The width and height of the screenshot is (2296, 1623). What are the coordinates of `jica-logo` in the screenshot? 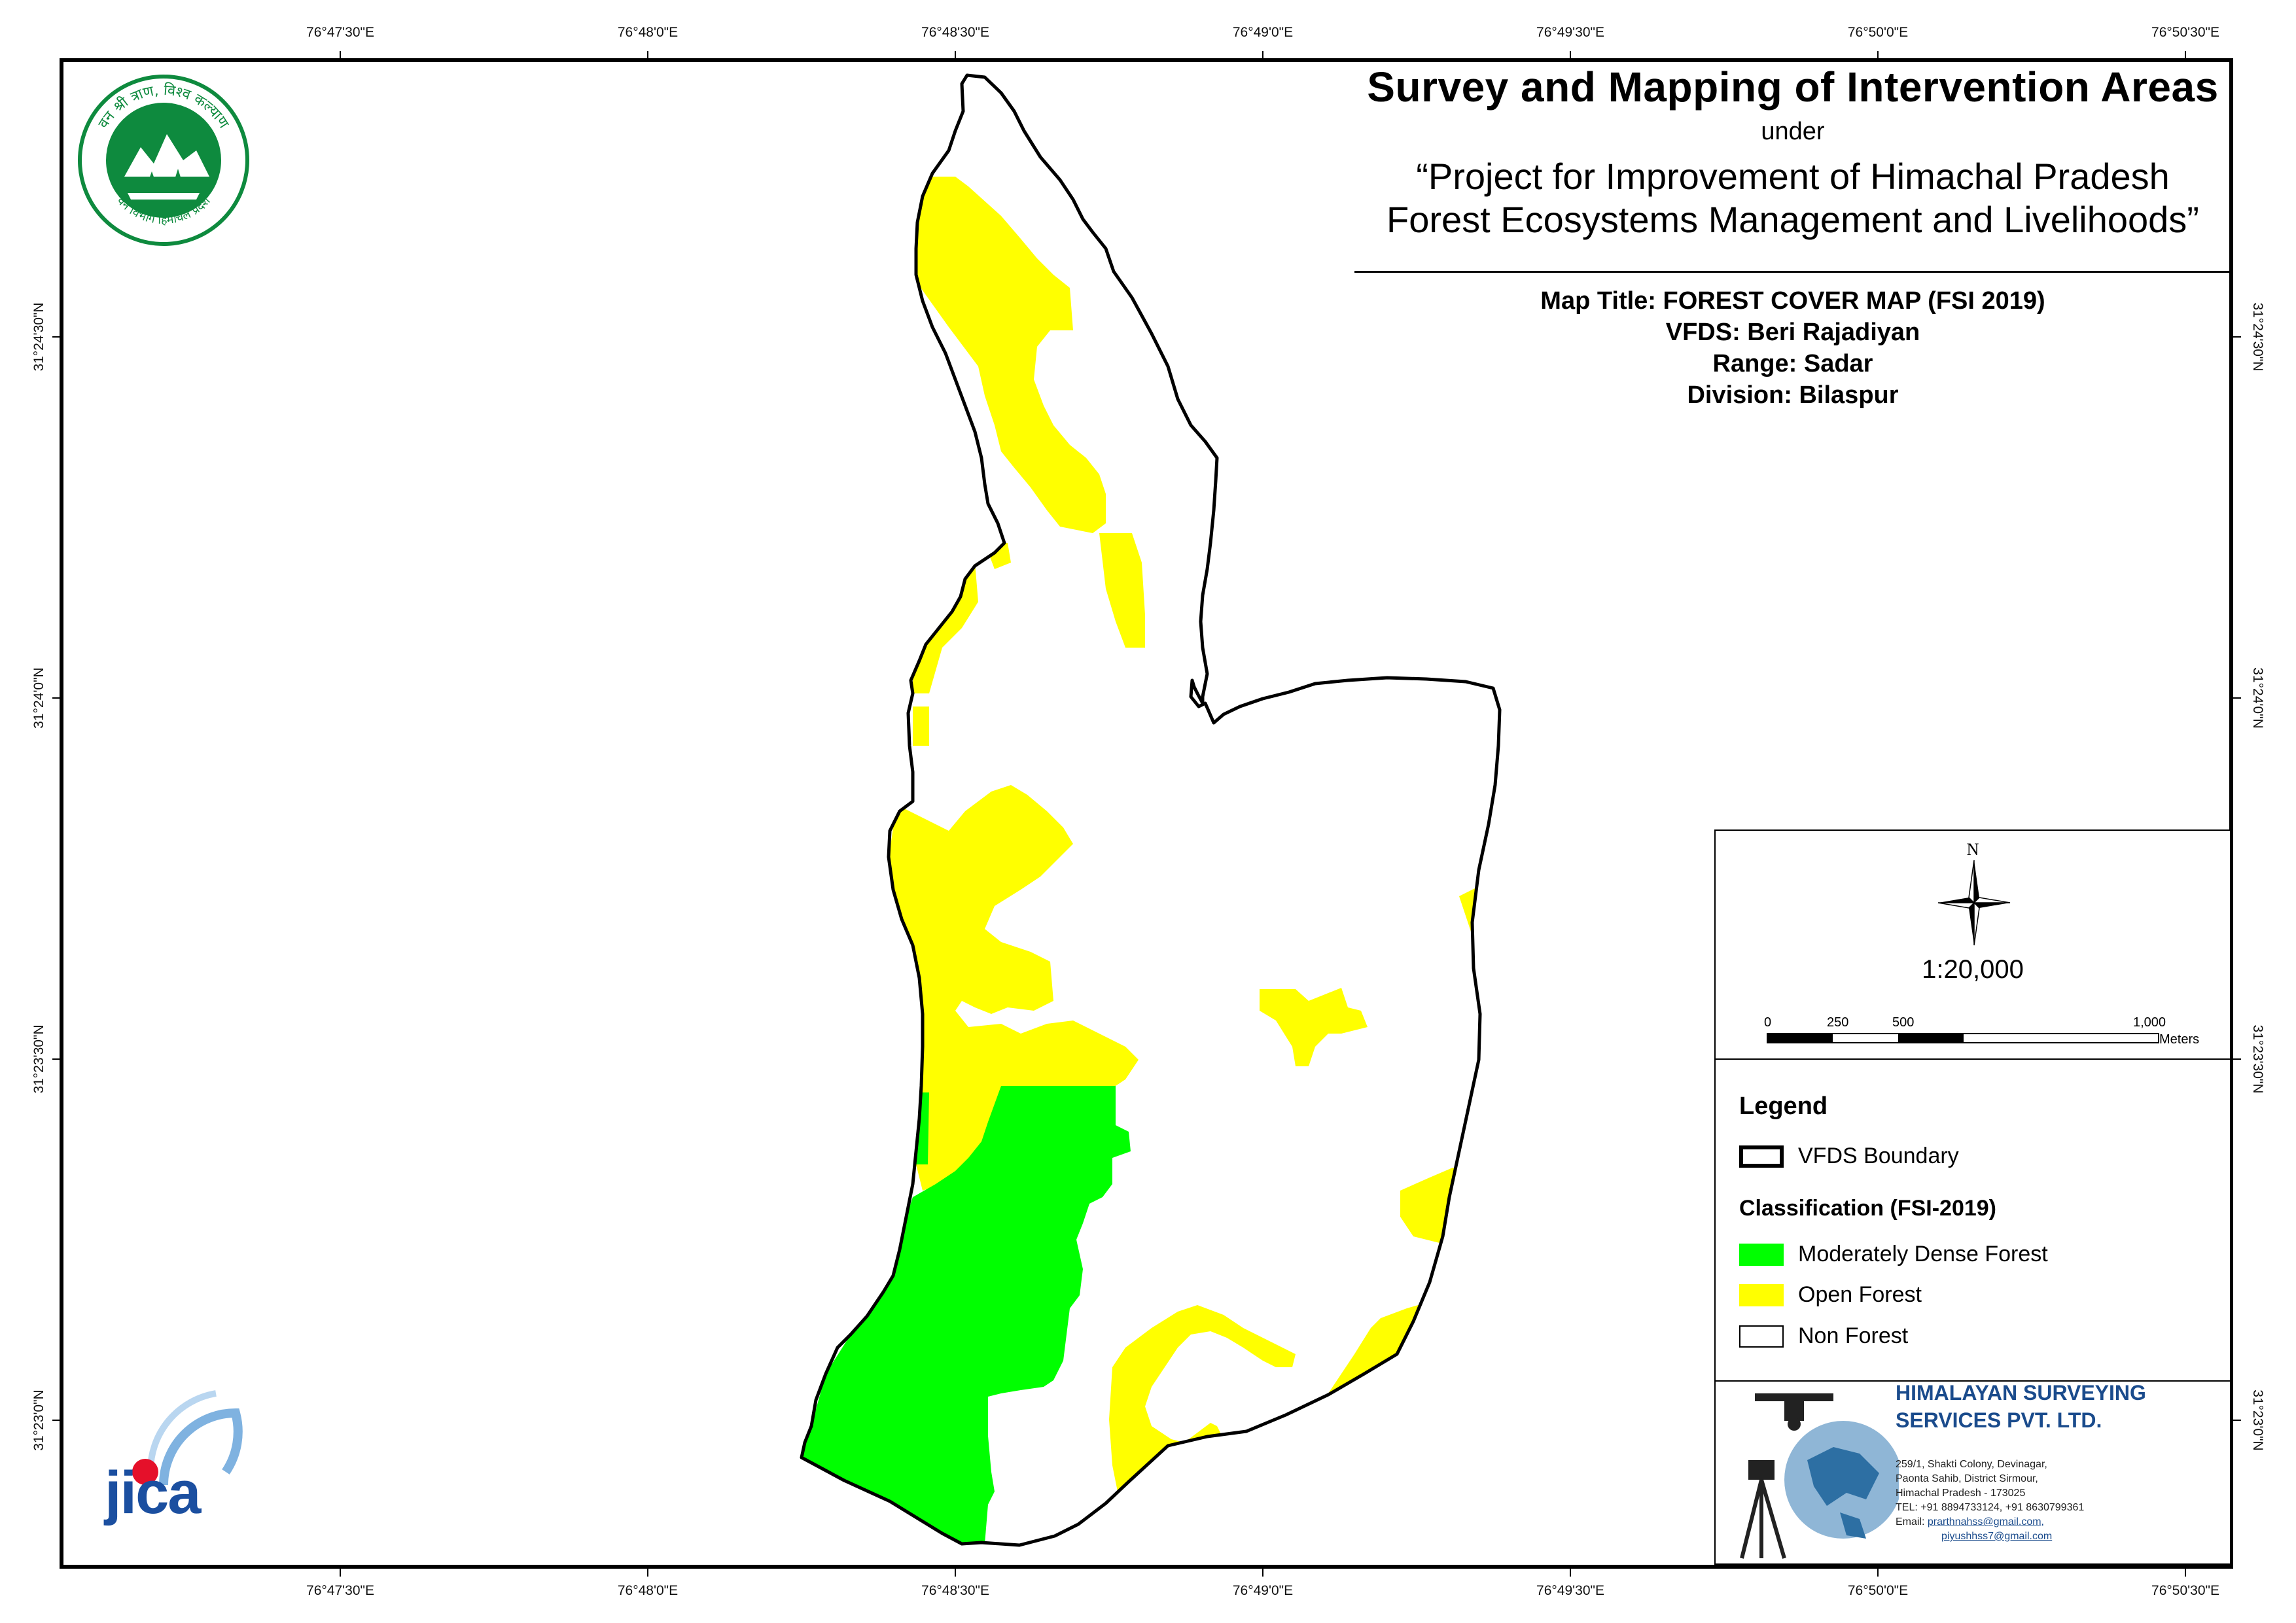 It's located at (187, 1438).